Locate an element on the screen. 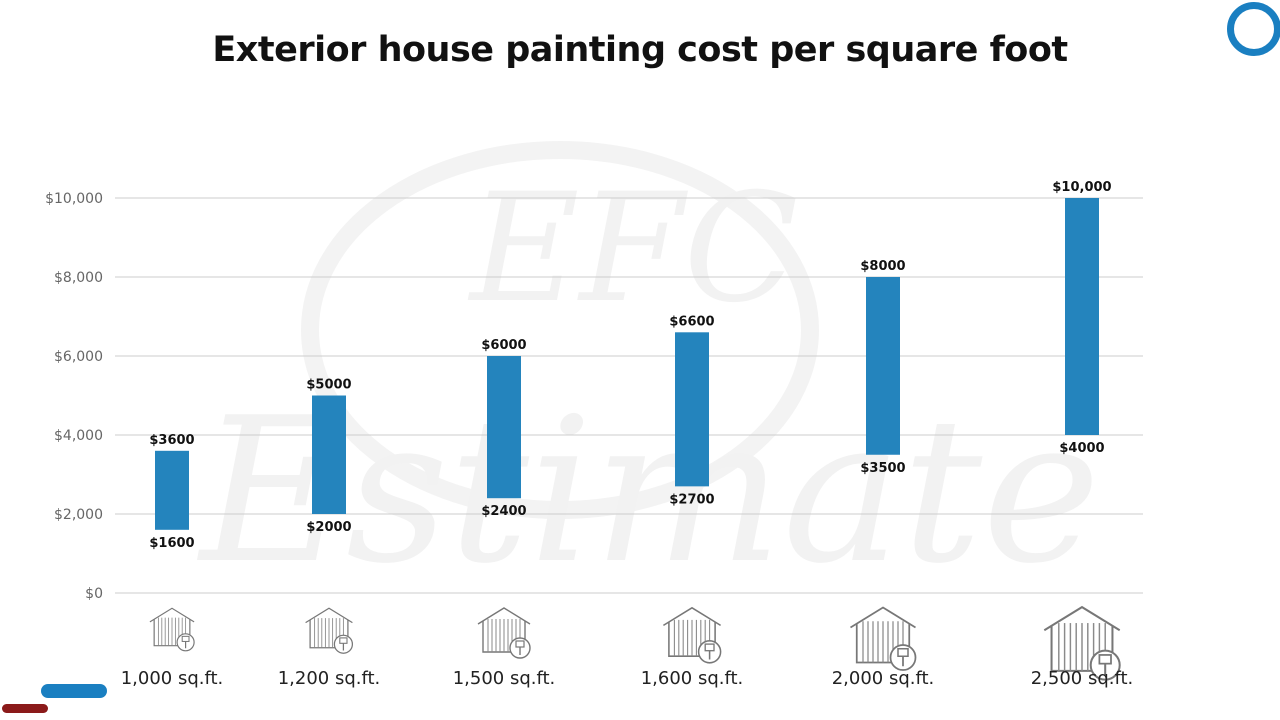  high-value-label: $10,000 is located at coordinates (1081, 187).